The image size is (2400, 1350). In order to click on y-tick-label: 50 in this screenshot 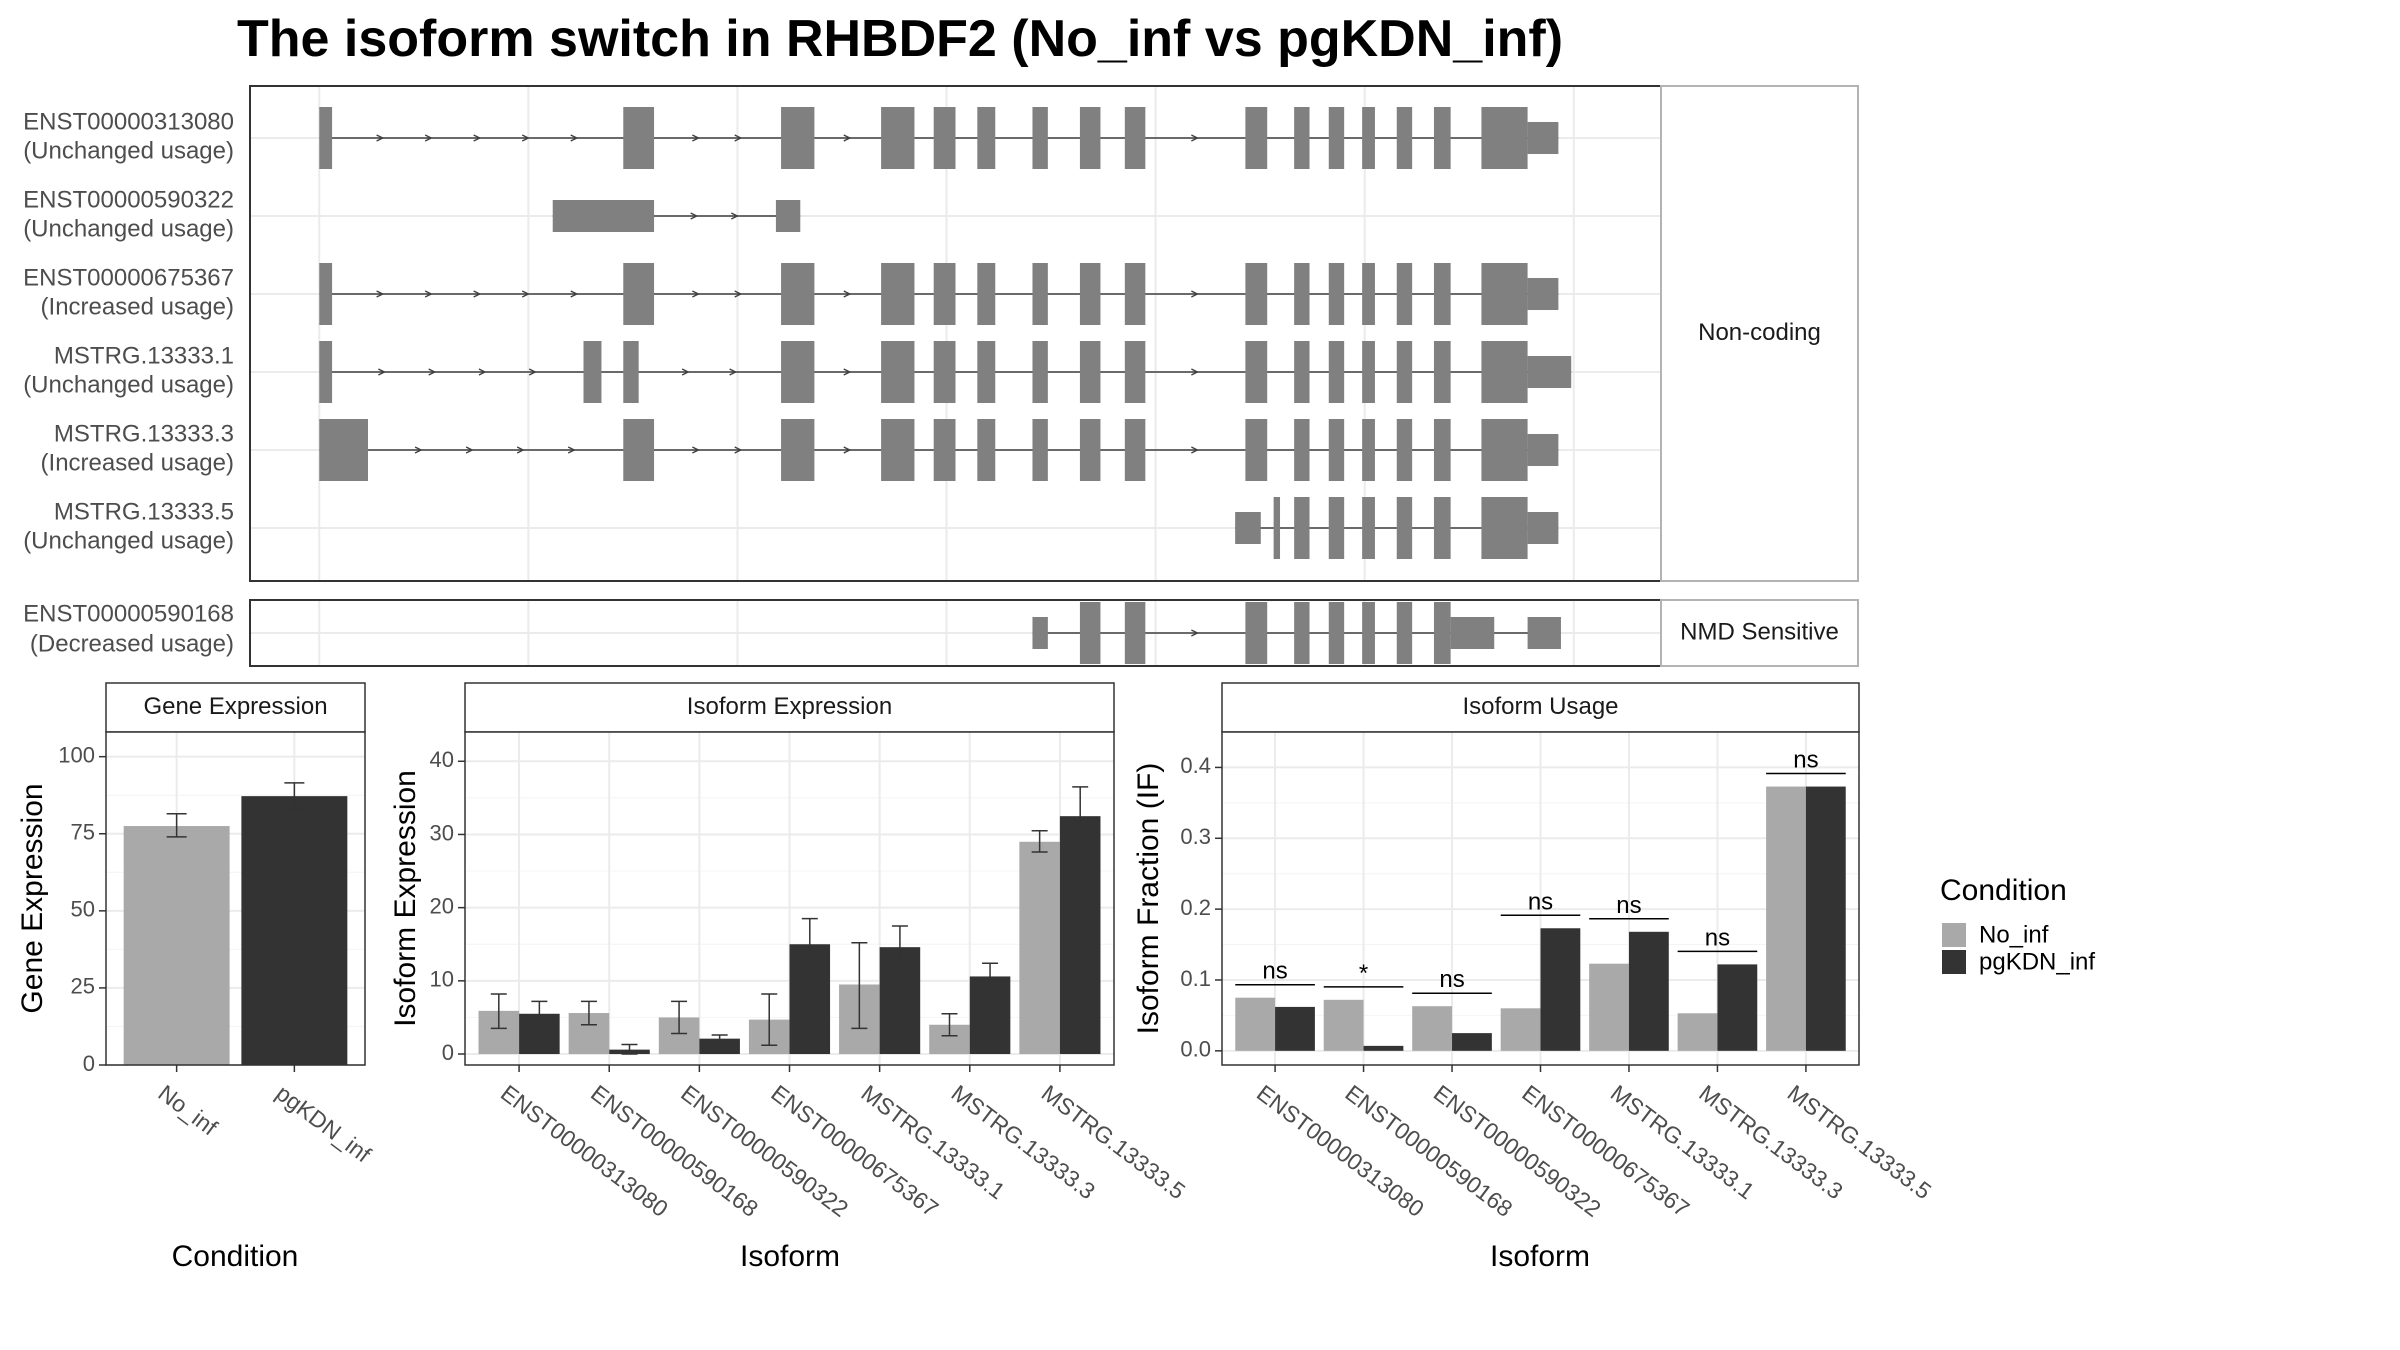, I will do `click(83, 909)`.